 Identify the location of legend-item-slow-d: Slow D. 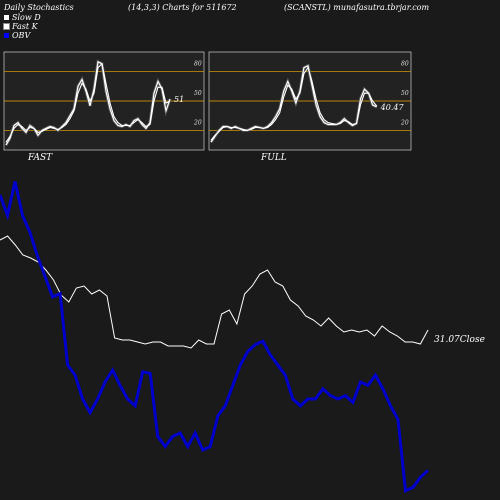
(22, 17).